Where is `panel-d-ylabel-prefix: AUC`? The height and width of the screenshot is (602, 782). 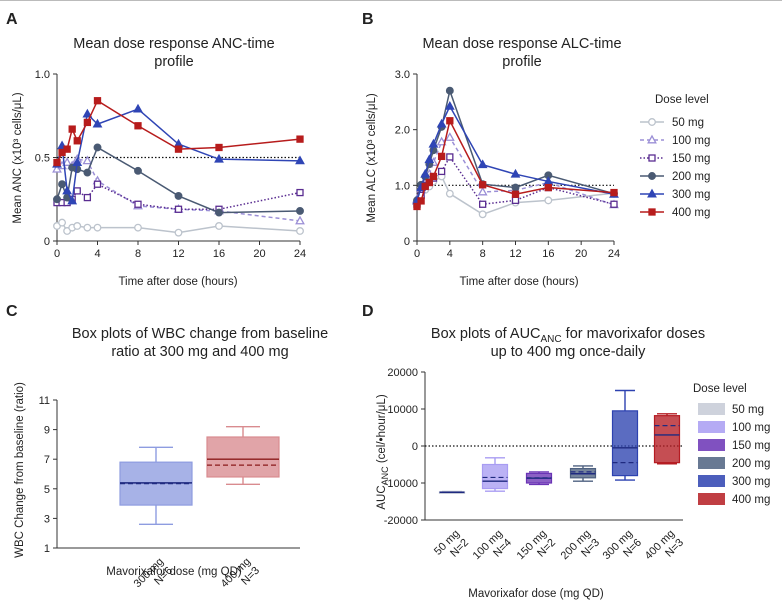
panel-d-ylabel-prefix: AUC is located at coordinates (382, 497).